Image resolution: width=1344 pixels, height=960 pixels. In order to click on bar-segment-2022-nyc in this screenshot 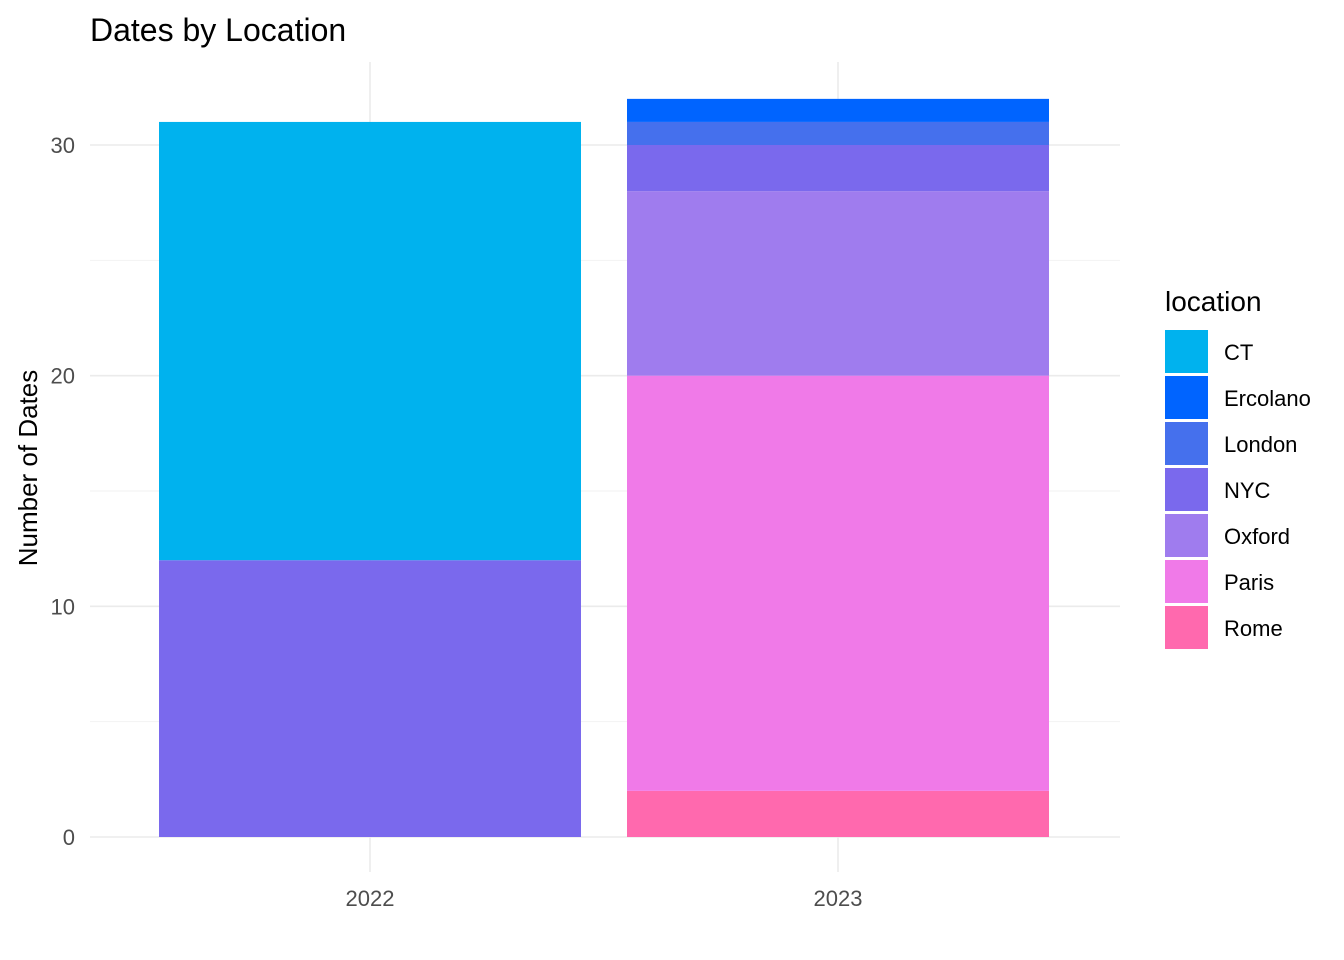, I will do `click(370, 698)`.